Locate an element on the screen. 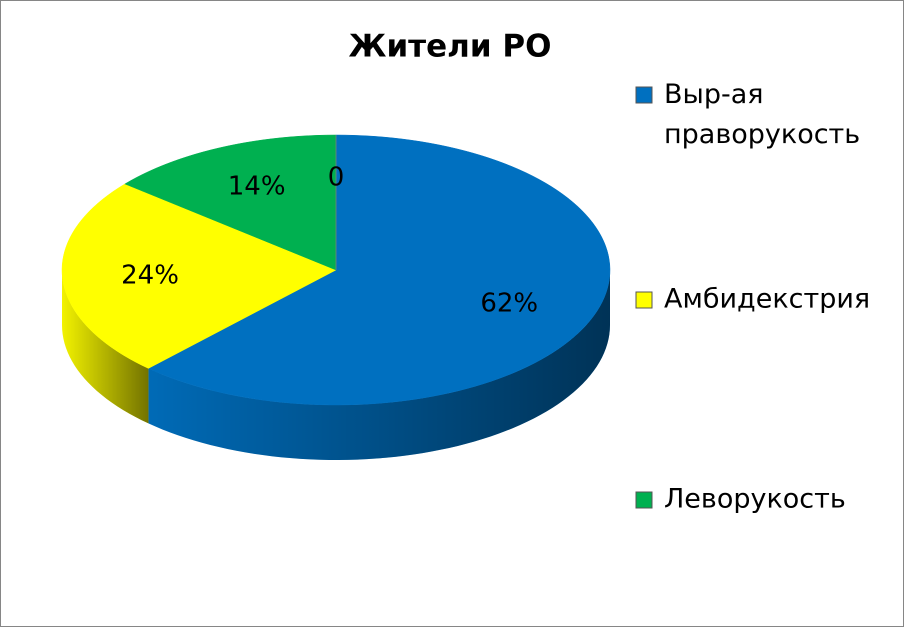 This screenshot has width=905, height=628. data-label: 0 is located at coordinates (336, 178).